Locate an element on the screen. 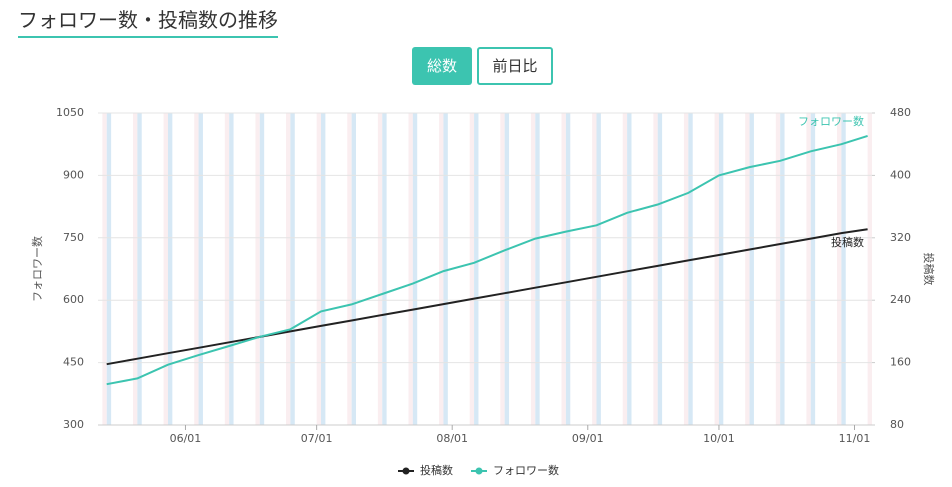 This screenshot has width=952, height=487. legend-label: フォロワー数 is located at coordinates (526, 470).